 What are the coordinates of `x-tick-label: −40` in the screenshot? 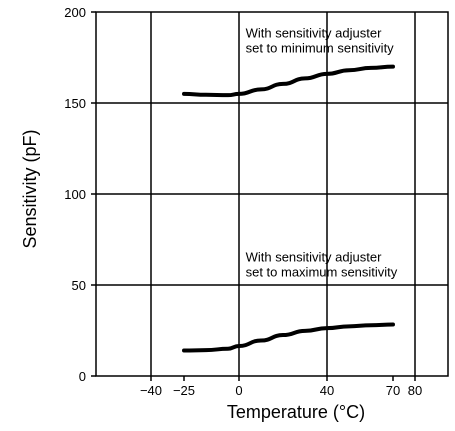 It's located at (151, 390).